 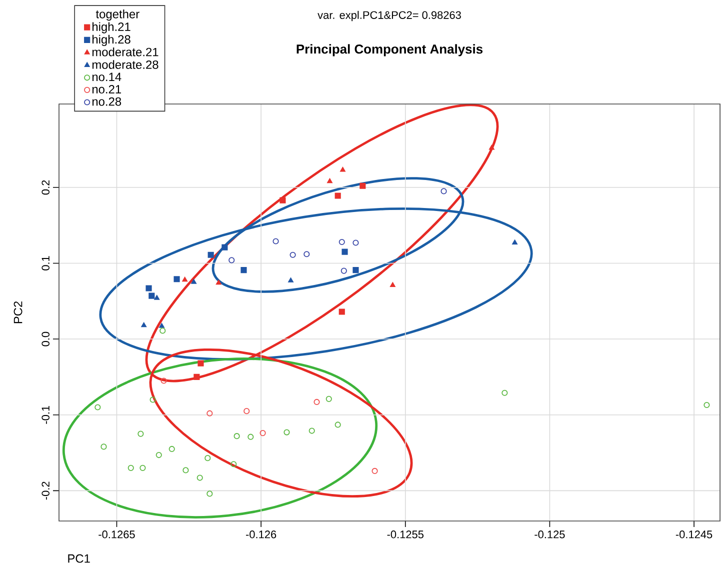 I want to click on y-tick-label: -0.2, so click(x=46, y=491).